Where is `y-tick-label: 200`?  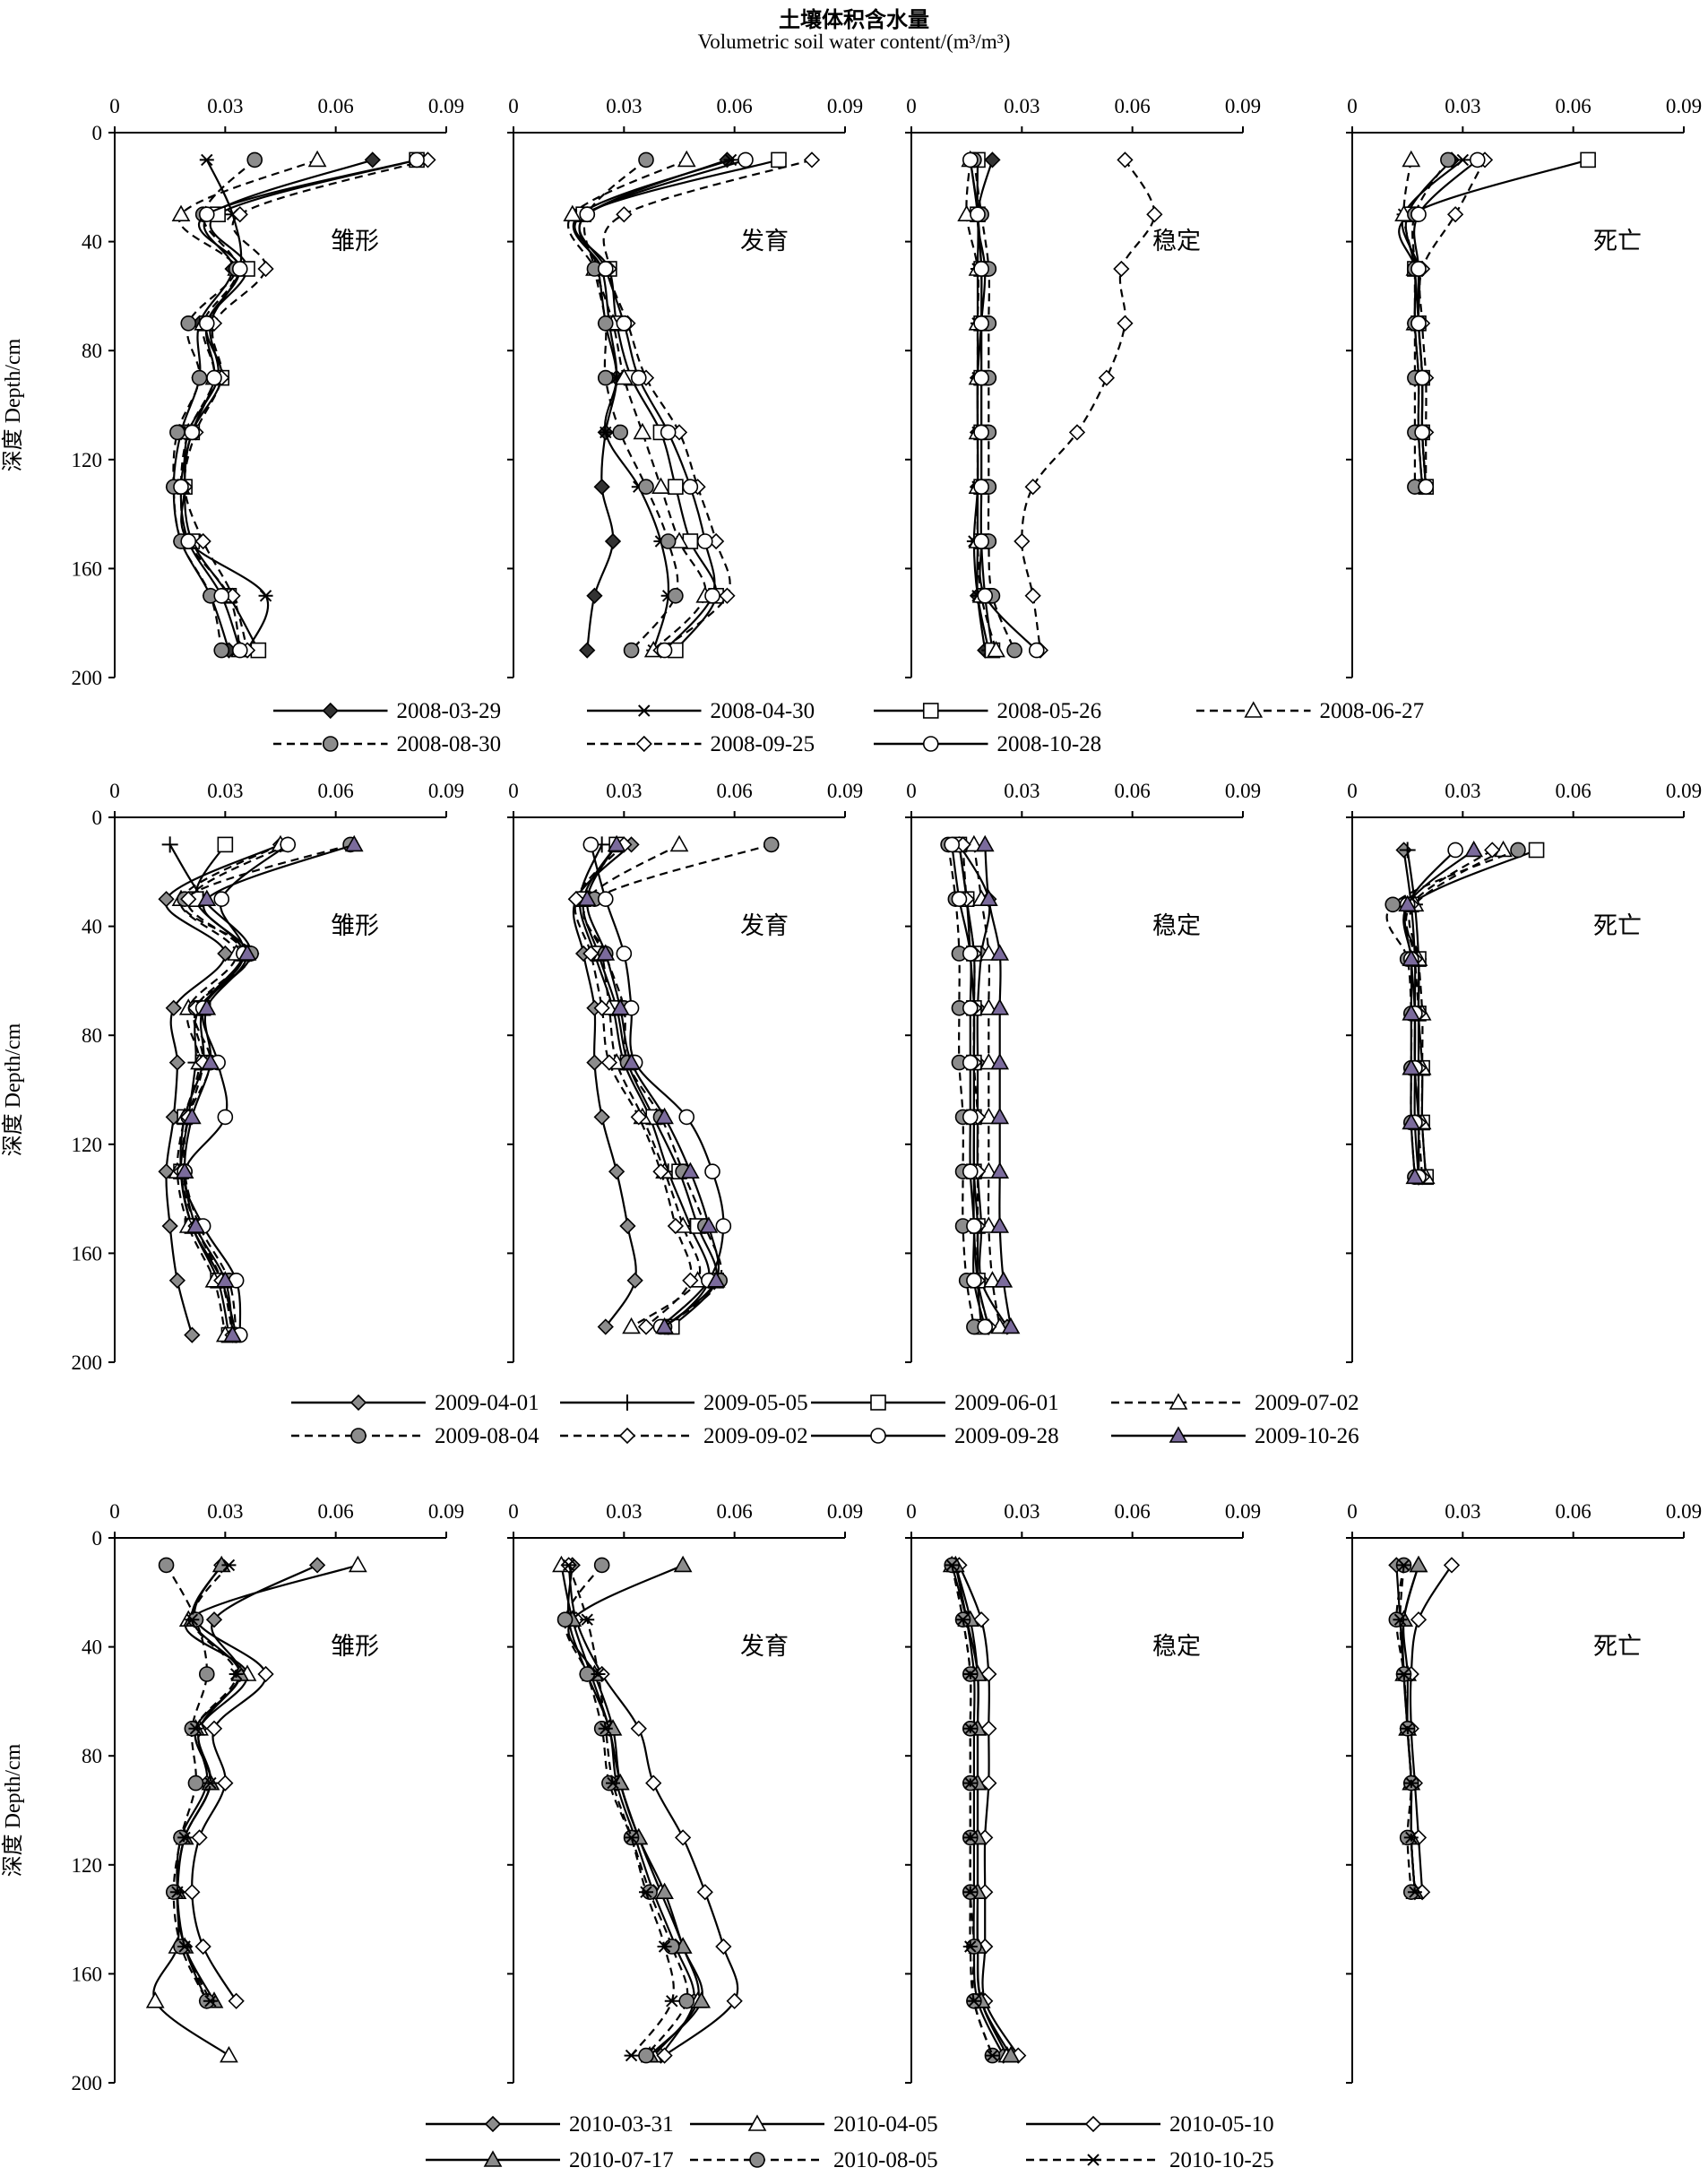
y-tick-label: 200 is located at coordinates (87, 678).